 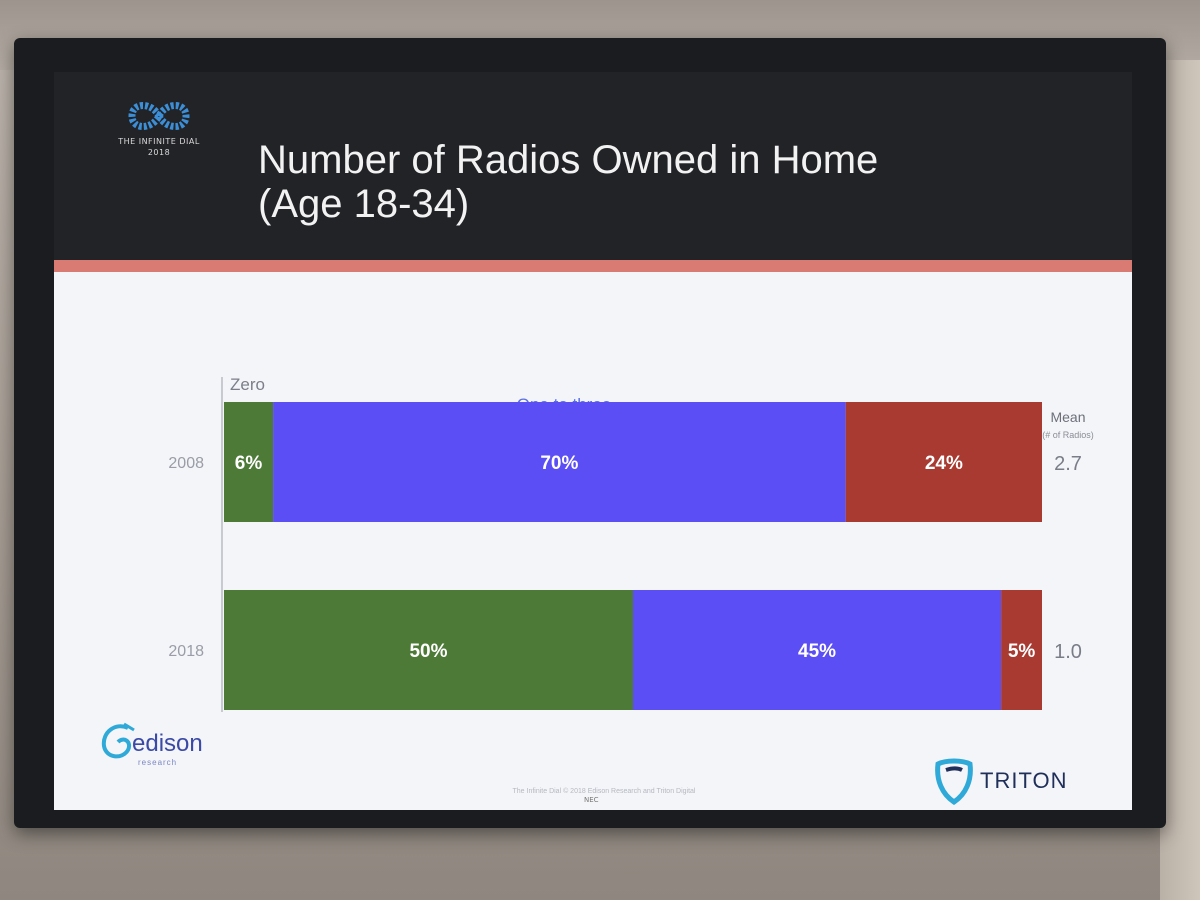 What do you see at coordinates (247, 384) in the screenshot?
I see `legend-label-0: Zero` at bounding box center [247, 384].